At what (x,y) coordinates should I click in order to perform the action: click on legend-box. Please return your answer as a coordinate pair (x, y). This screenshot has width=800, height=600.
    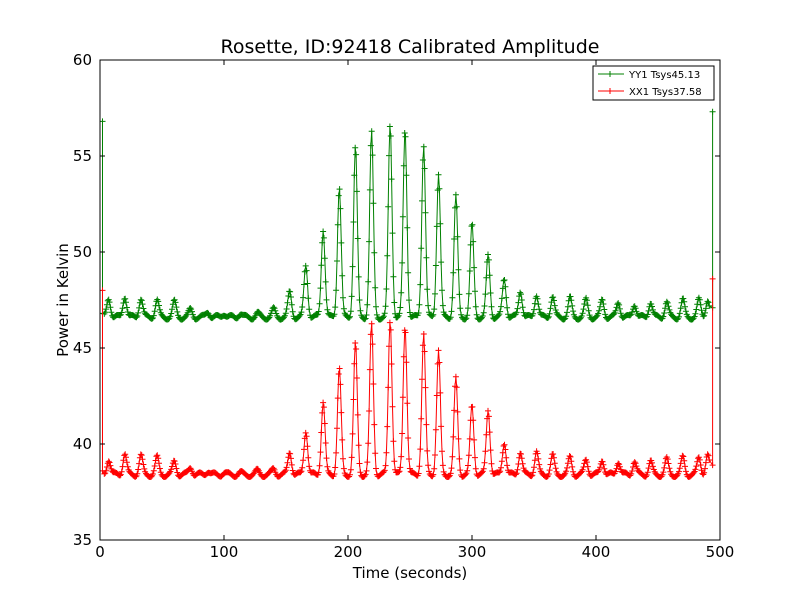
    Looking at the image, I should click on (653, 83).